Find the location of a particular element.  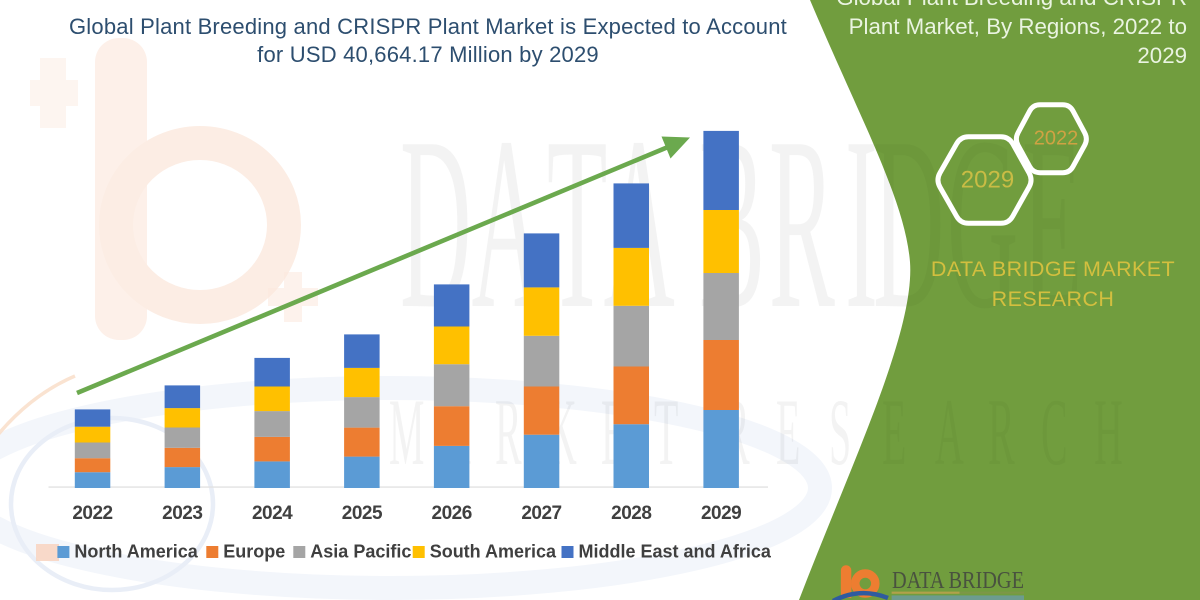

svg-text:Global Plant Breeding and CRIS: Global Plant Breeding and CRISPR is located at coordinates (1011, 5).